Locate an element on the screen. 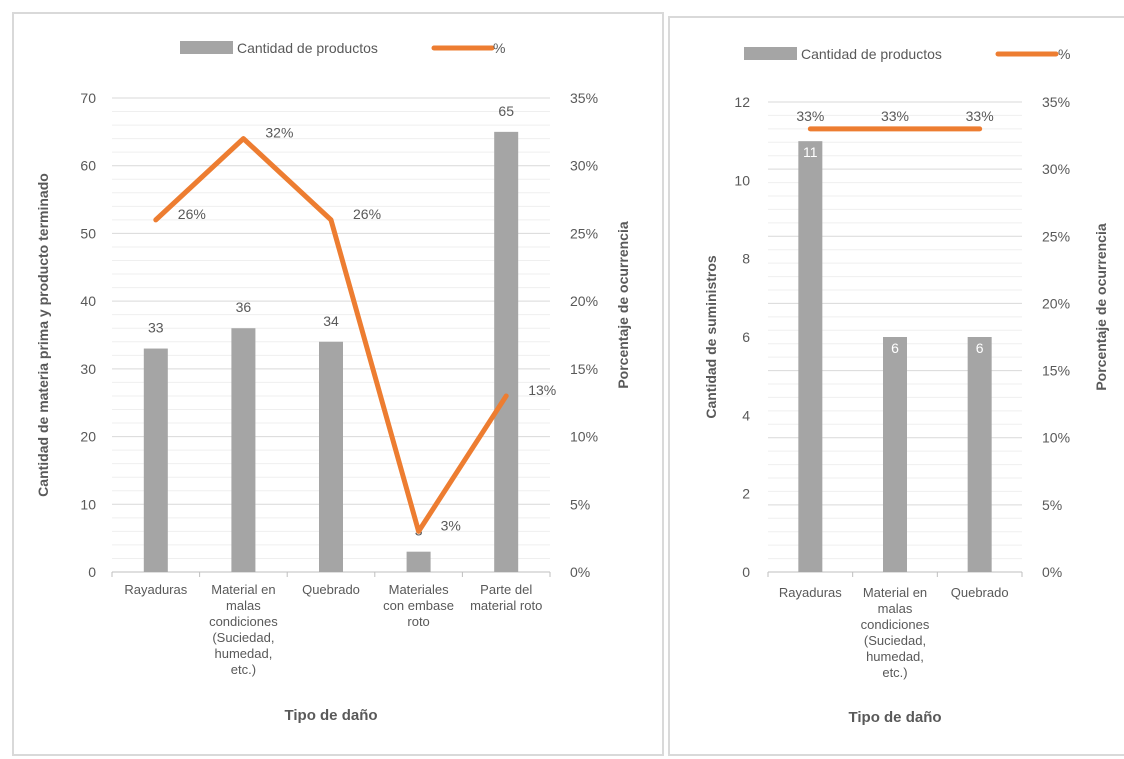 This screenshot has height=759, width=1124. x-tick-label: Materiales con embase roto is located at coordinates (418, 605).